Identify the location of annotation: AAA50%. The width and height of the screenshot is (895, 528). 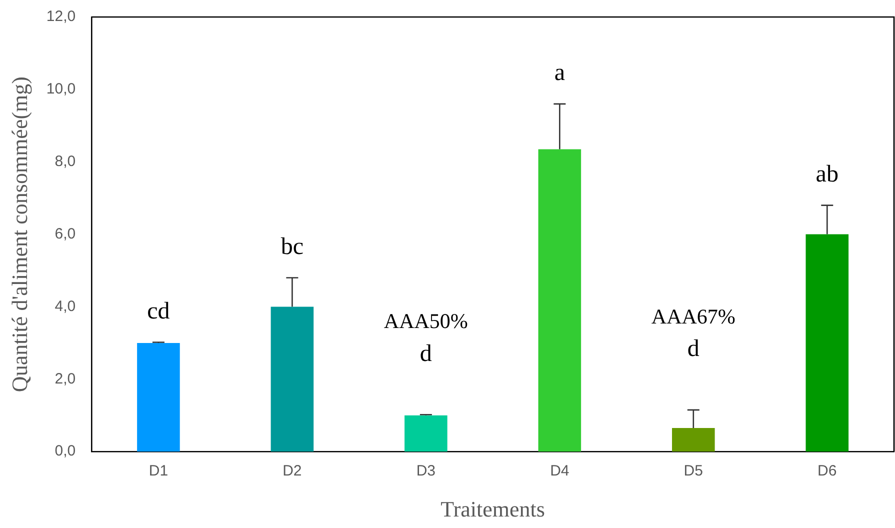
(426, 321).